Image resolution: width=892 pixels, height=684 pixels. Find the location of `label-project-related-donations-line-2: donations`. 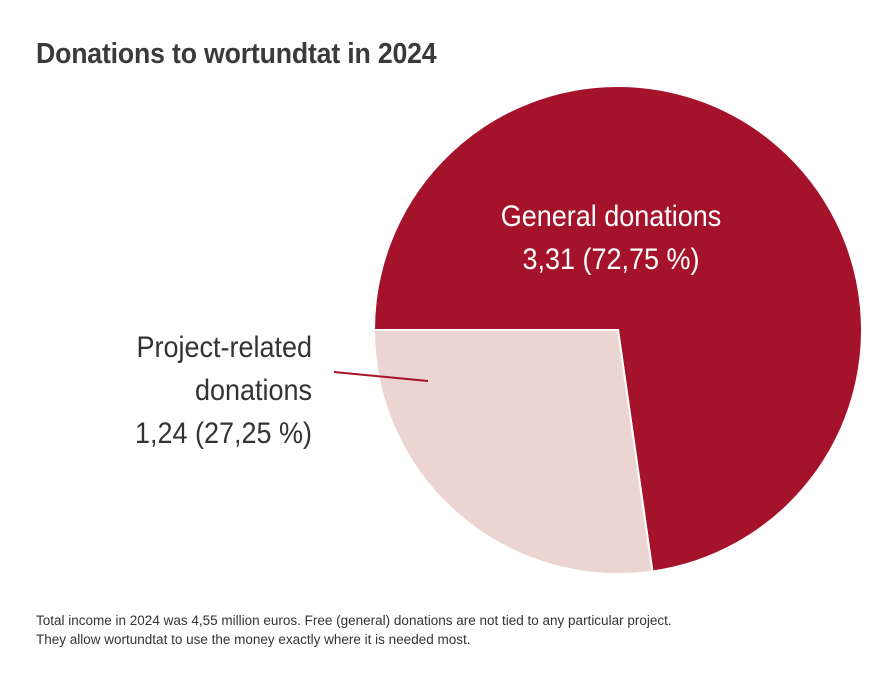

label-project-related-donations-line-2: donations is located at coordinates (253, 391).